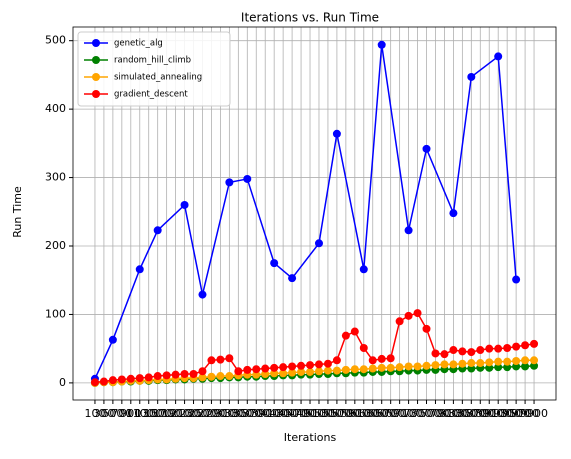 This screenshot has height=459, width=571. What do you see at coordinates (346, 413) in the screenshot?
I see `x-tick-label: 5700` at bounding box center [346, 413].